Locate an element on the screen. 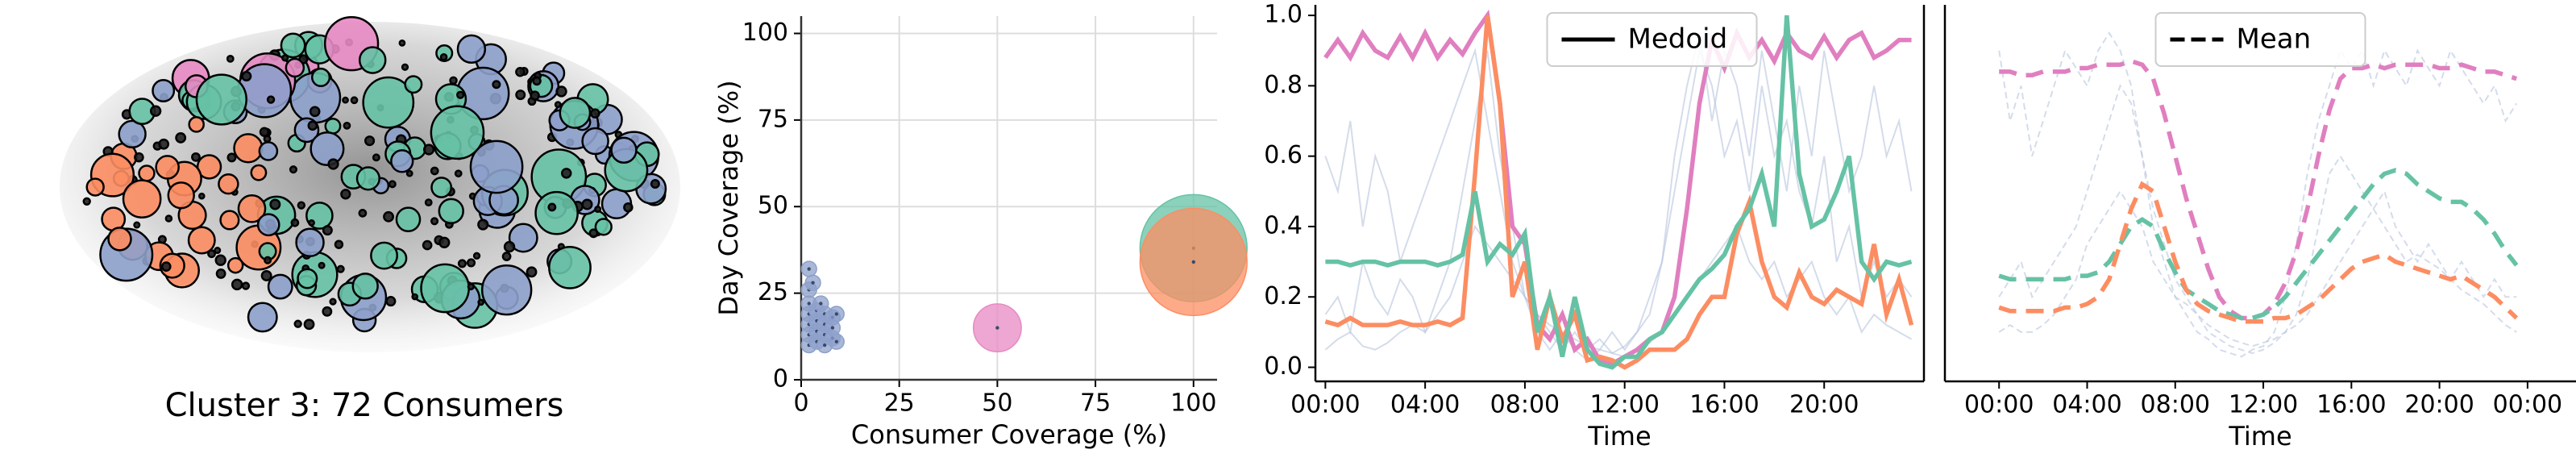 Image resolution: width=2576 pixels, height=462 pixels. x-axis-label: Consumer Coverage (%) is located at coordinates (1009, 434).